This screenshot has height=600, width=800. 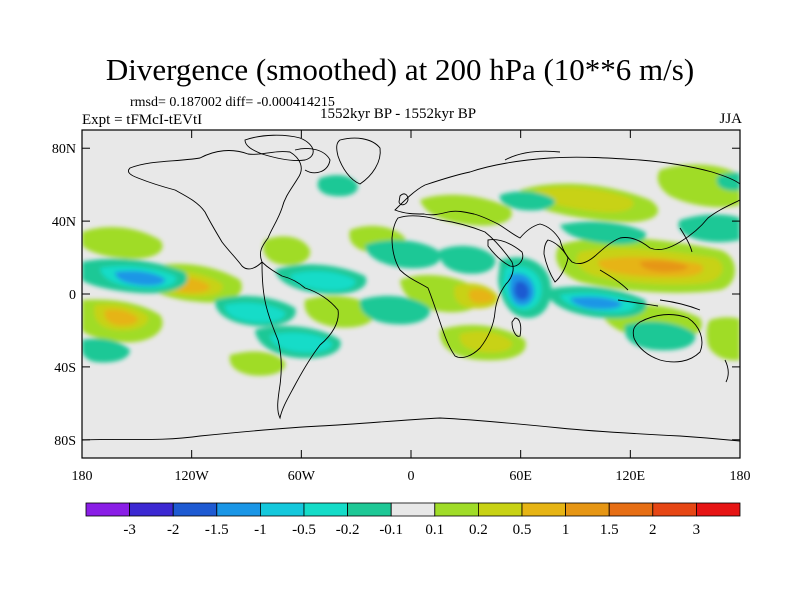 I want to click on colorbar-label: 0.1, so click(x=434, y=530).